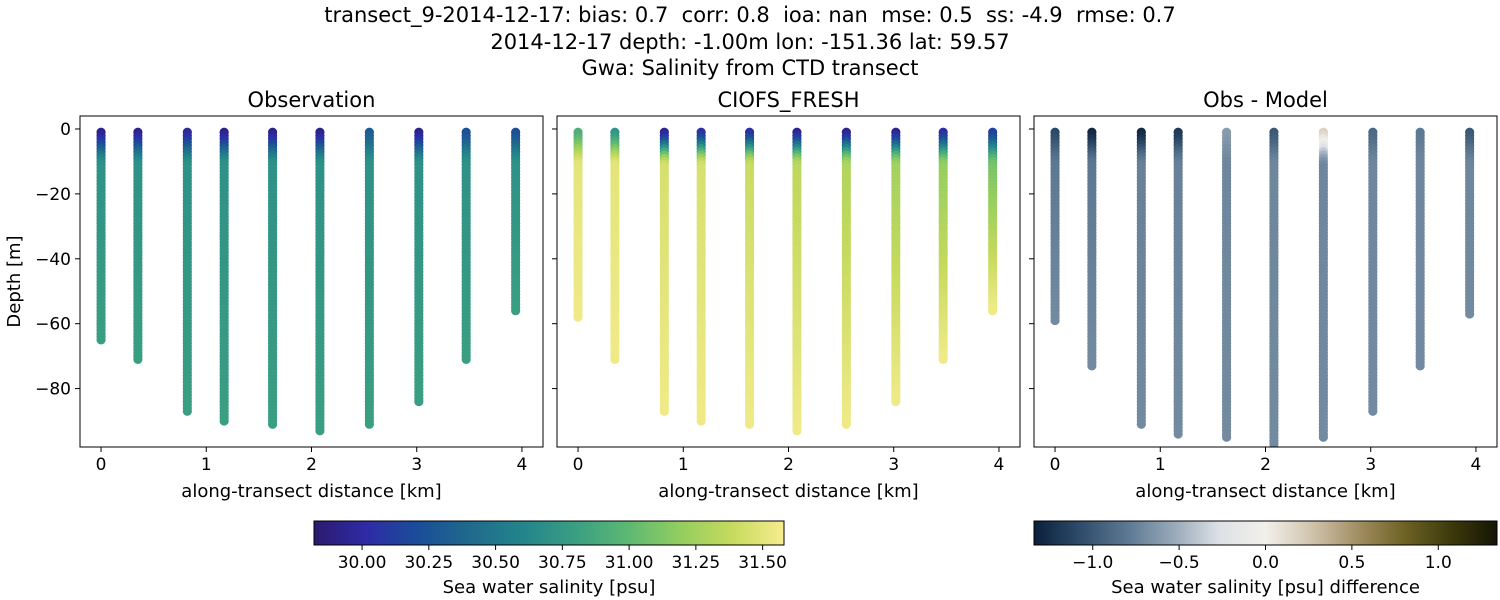 The width and height of the screenshot is (1500, 600). Describe the element at coordinates (1092, 563) in the screenshot. I see `colorbar-tick-label: −1.0` at that location.